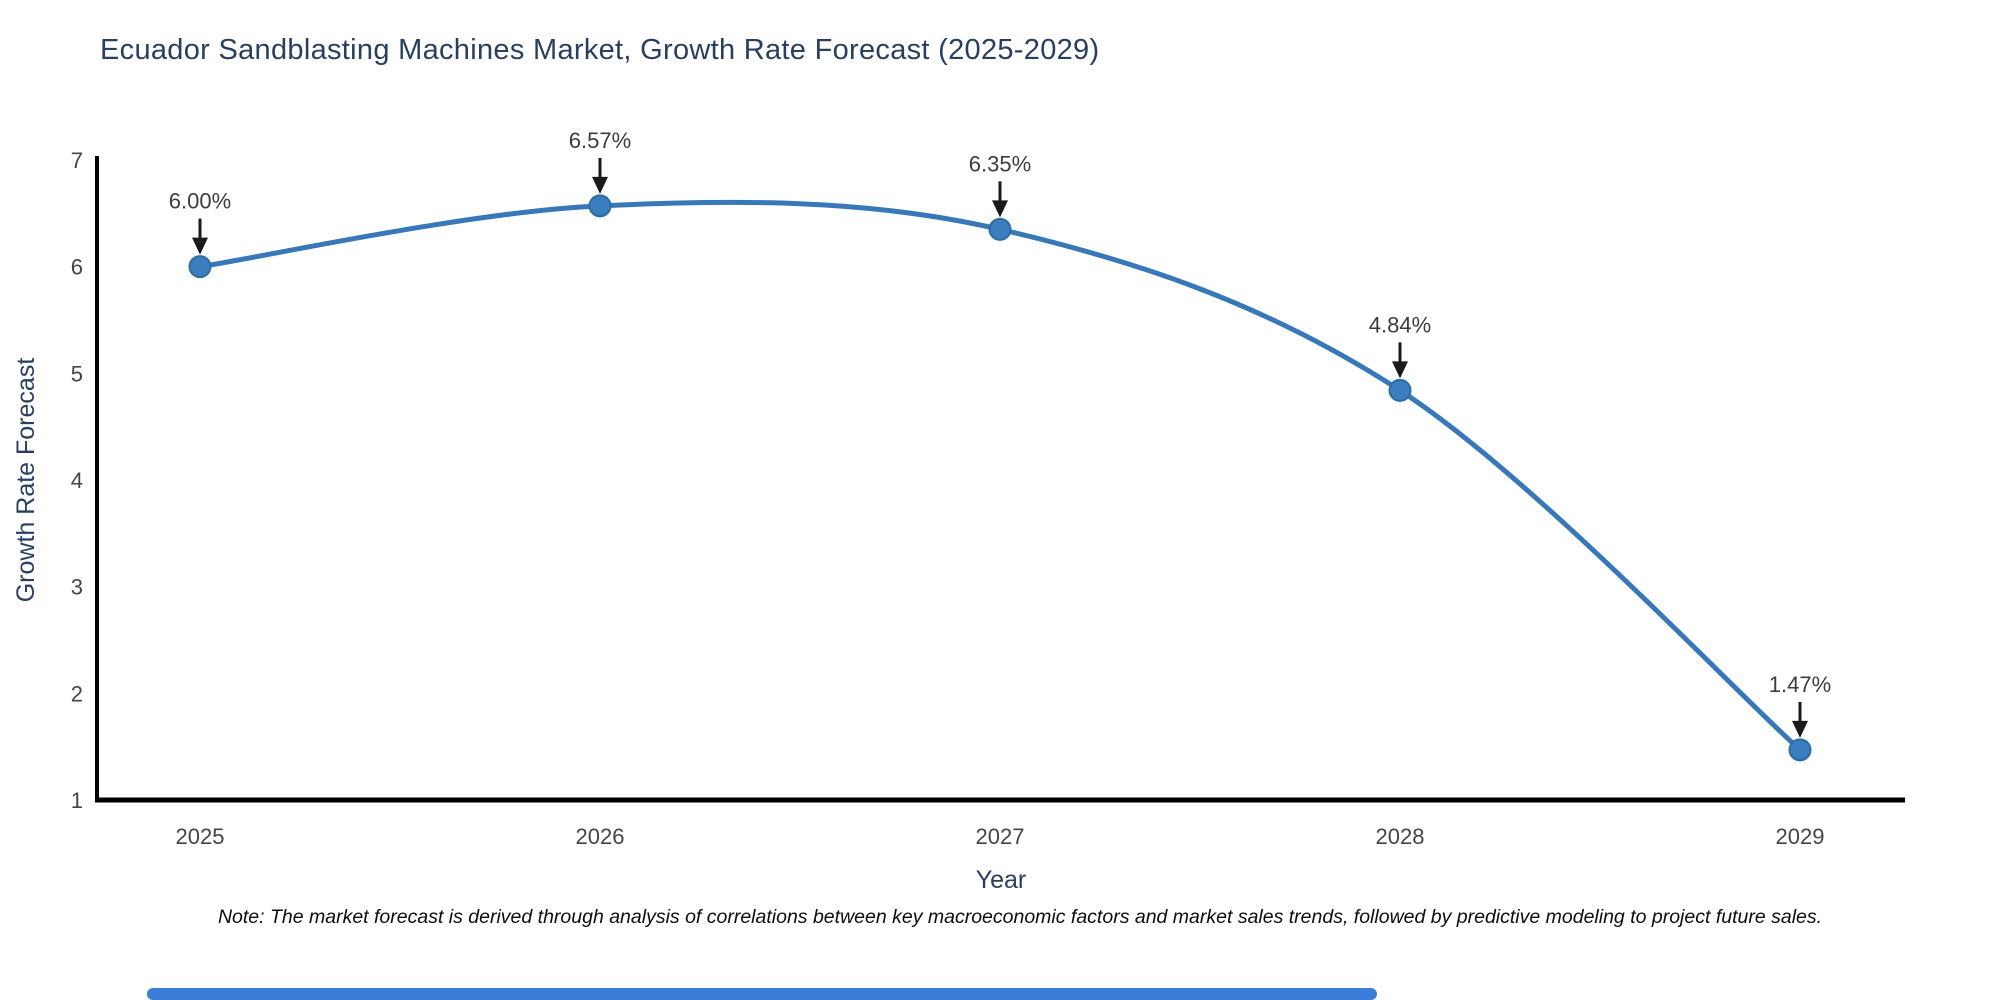 This screenshot has width=2000, height=1000. I want to click on y-axis-title: Growth Rate Forecast, so click(26, 480).